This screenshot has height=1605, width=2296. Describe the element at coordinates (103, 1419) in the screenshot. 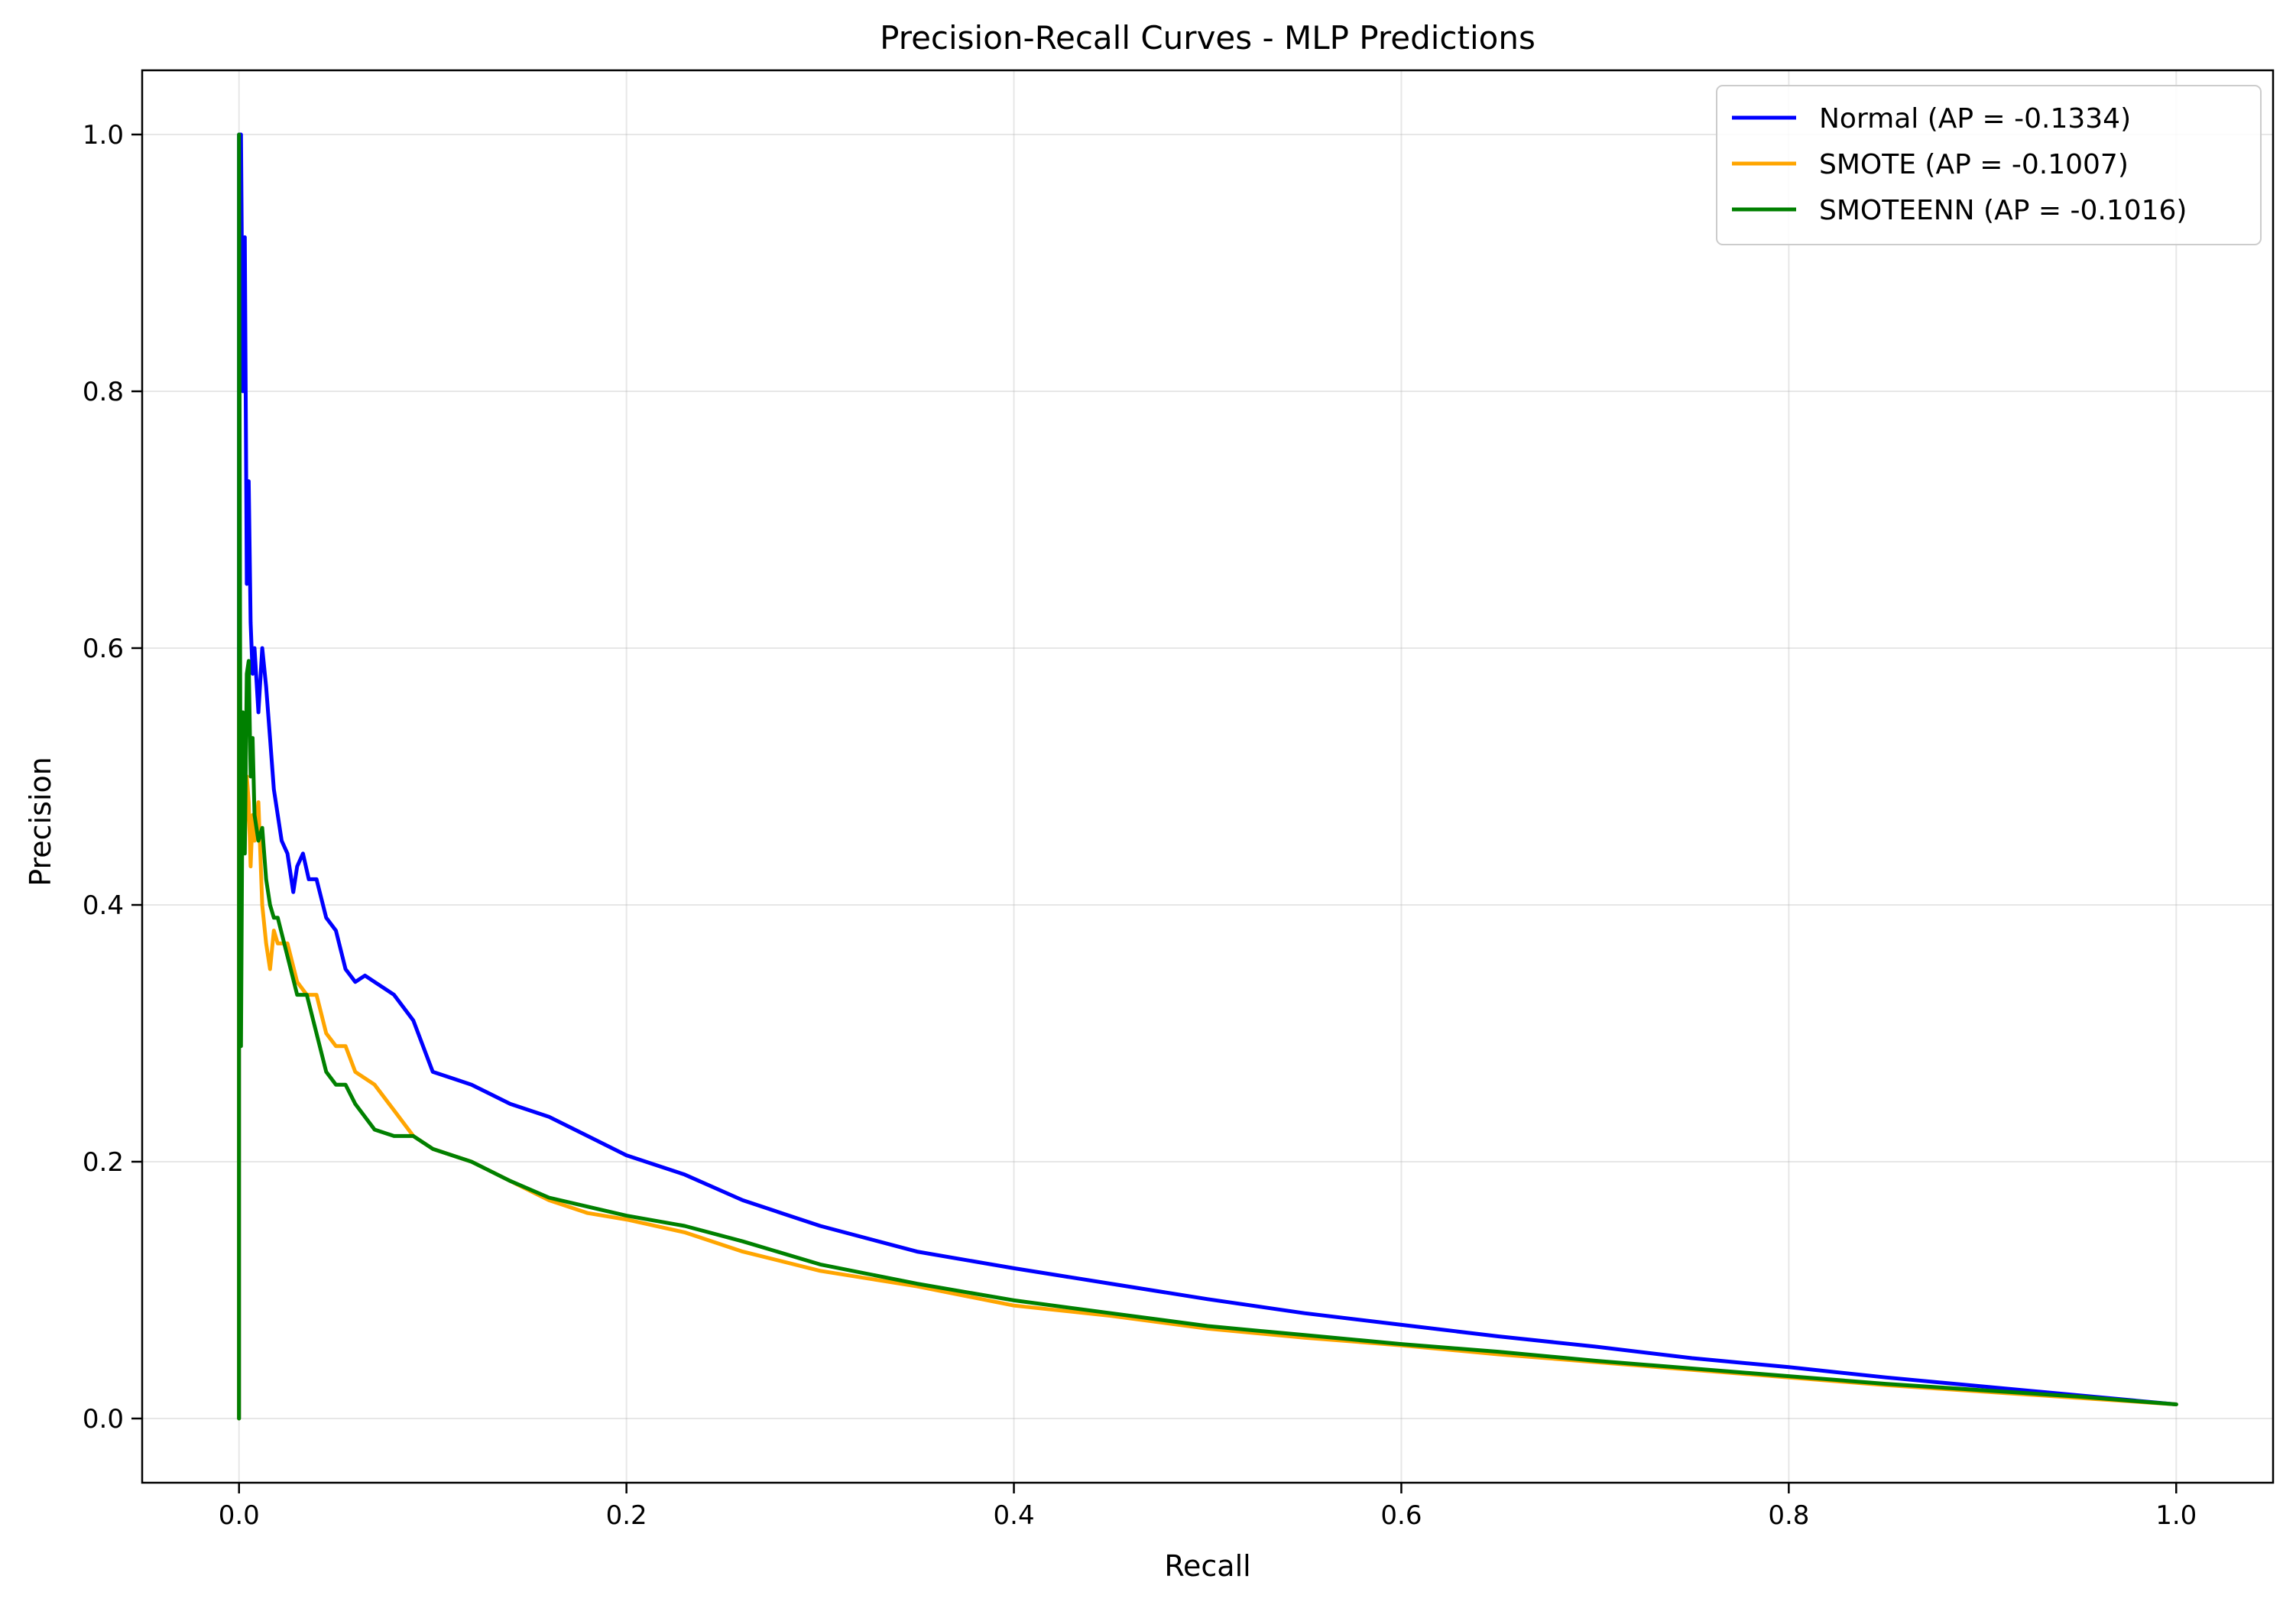

I see `y-tick-label: 0.0` at that location.